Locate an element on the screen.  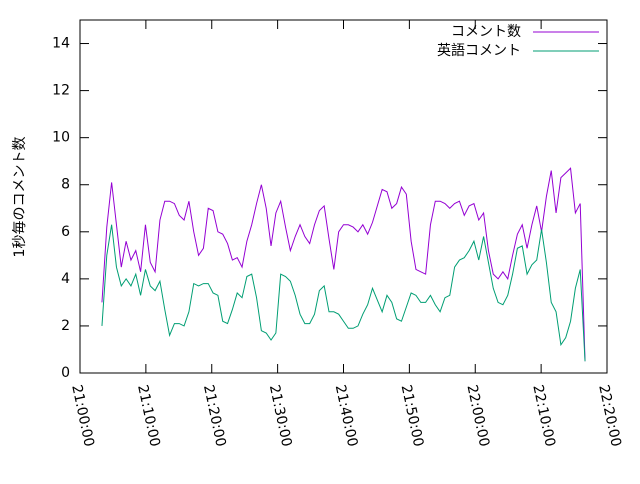
x-tick-label: 22:10:00 is located at coordinates (543, 415).